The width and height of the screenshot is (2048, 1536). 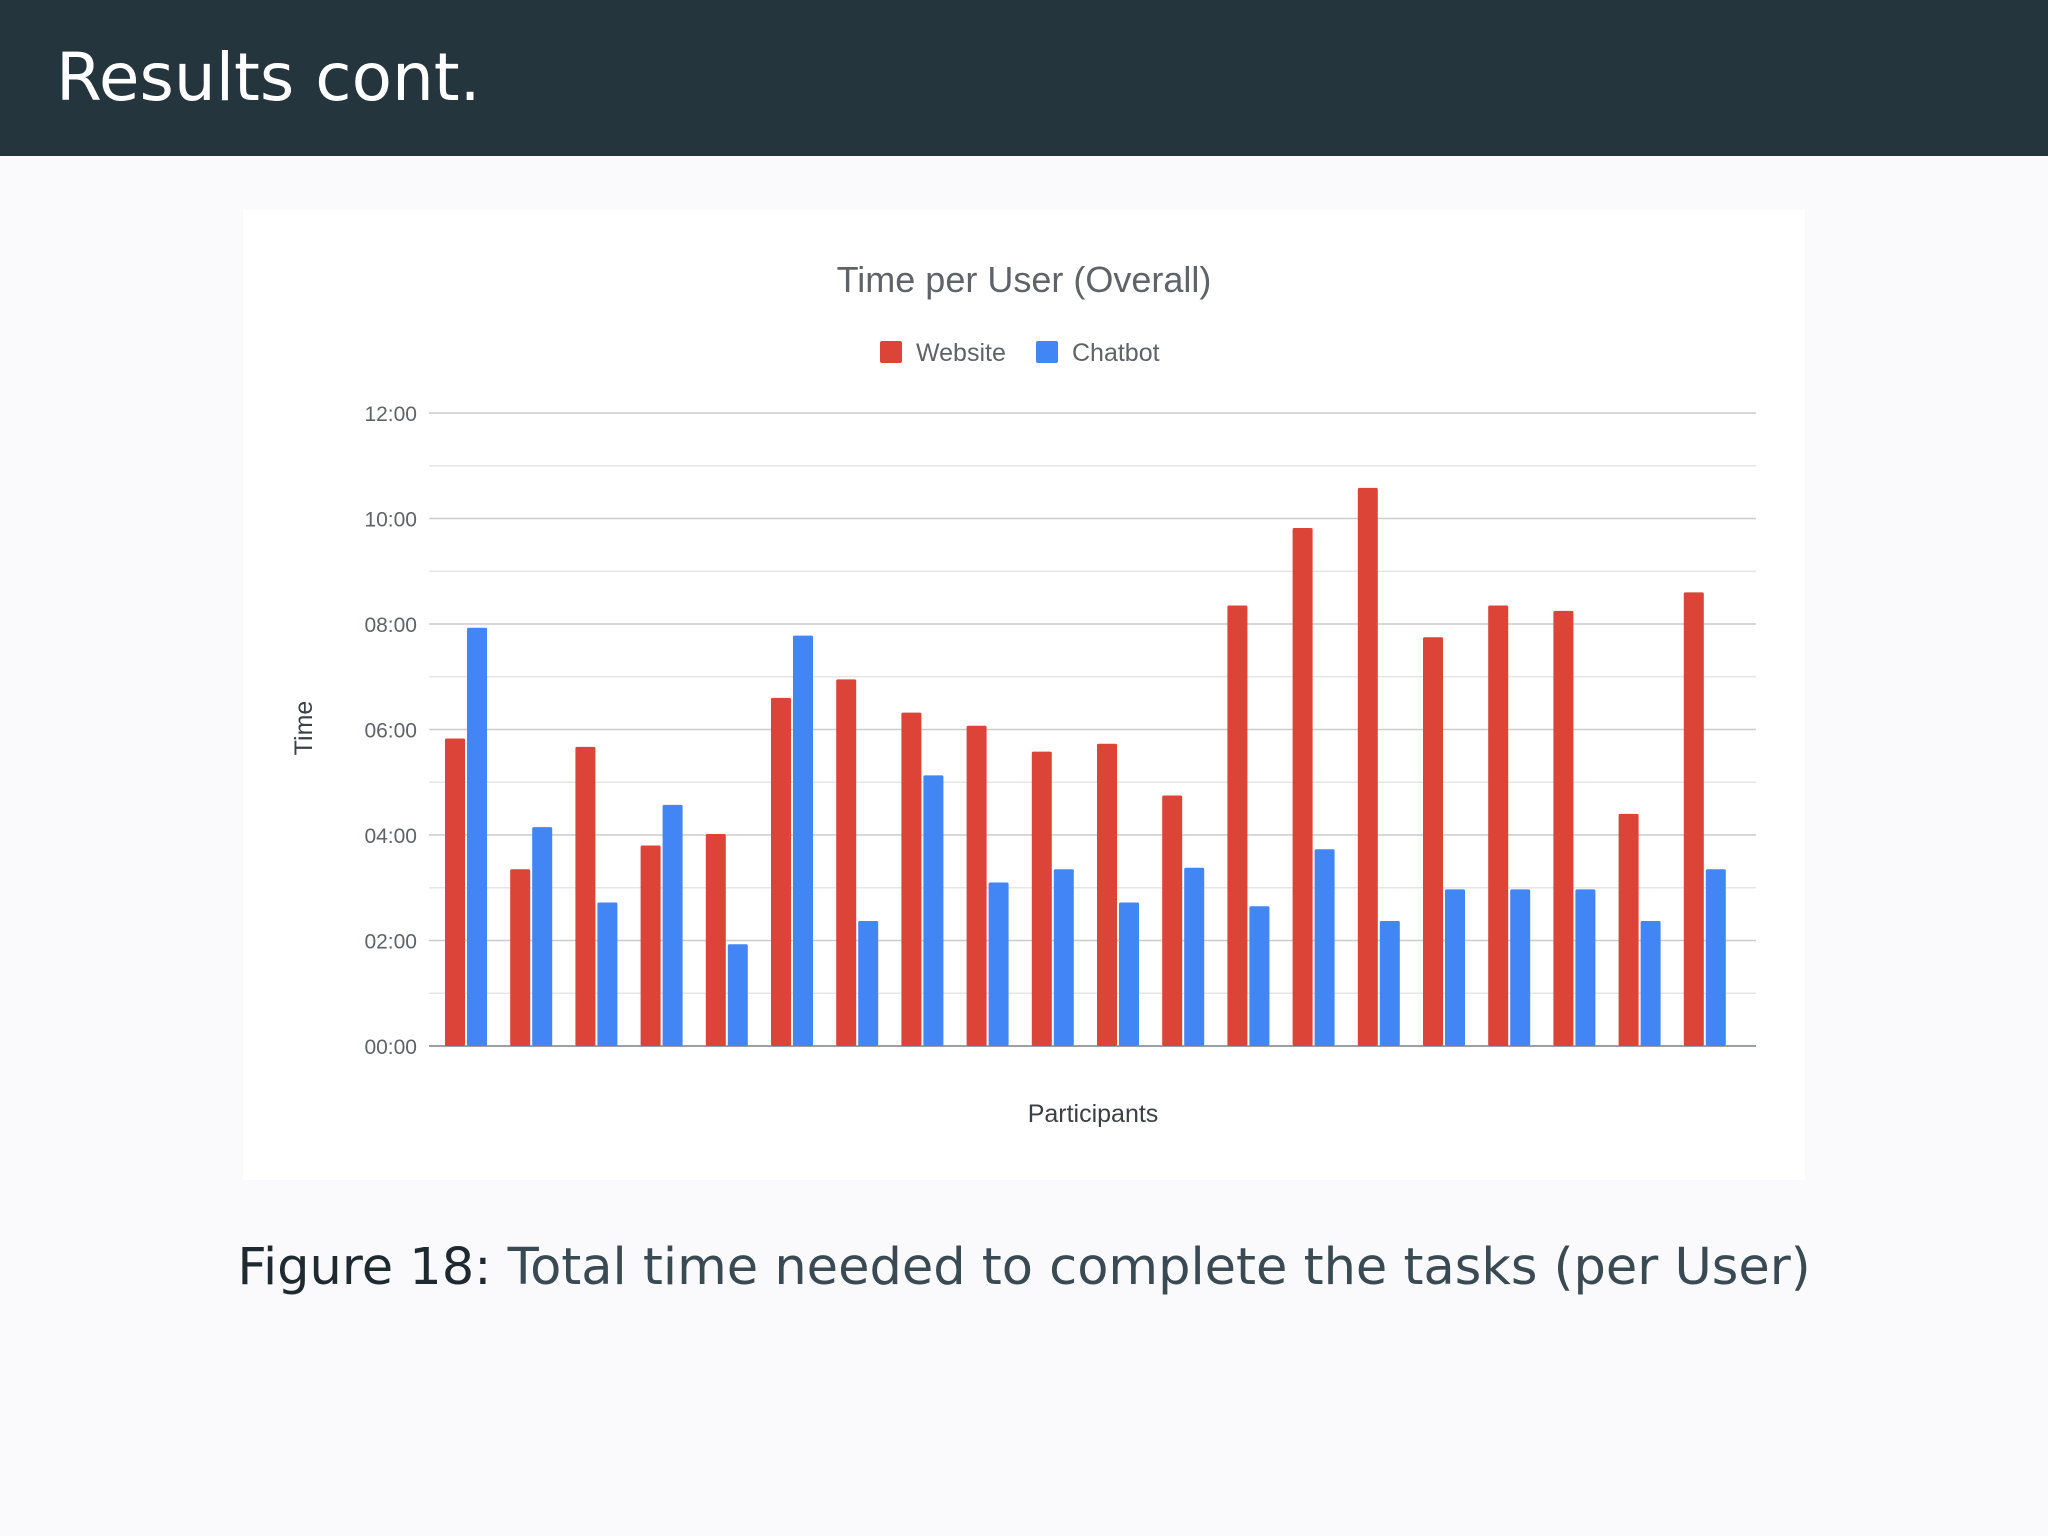 I want to click on y-tick-label: 06:00, so click(x=390, y=731).